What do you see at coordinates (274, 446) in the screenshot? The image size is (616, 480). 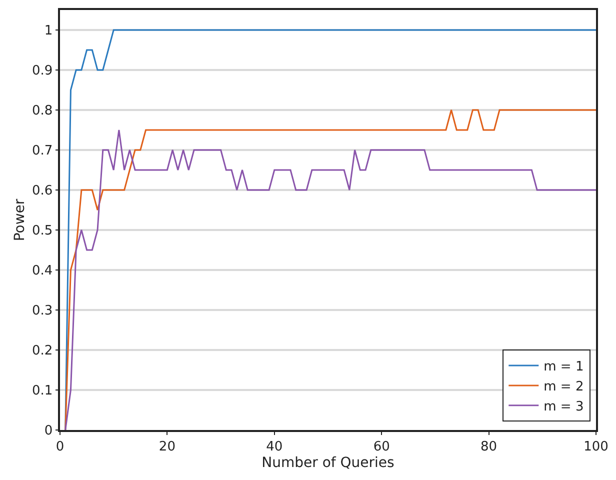 I see `x-tick-label: 40` at bounding box center [274, 446].